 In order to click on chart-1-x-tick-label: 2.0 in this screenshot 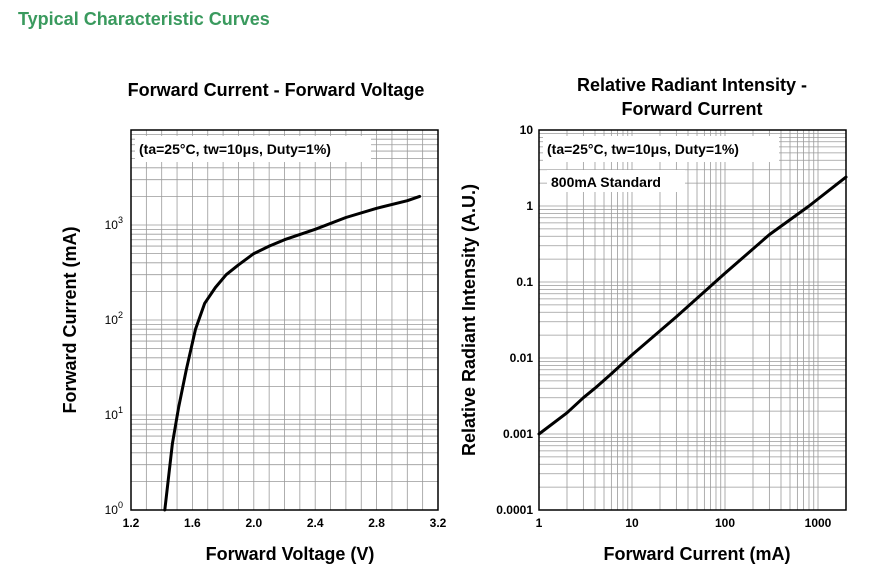, I will do `click(253, 523)`.